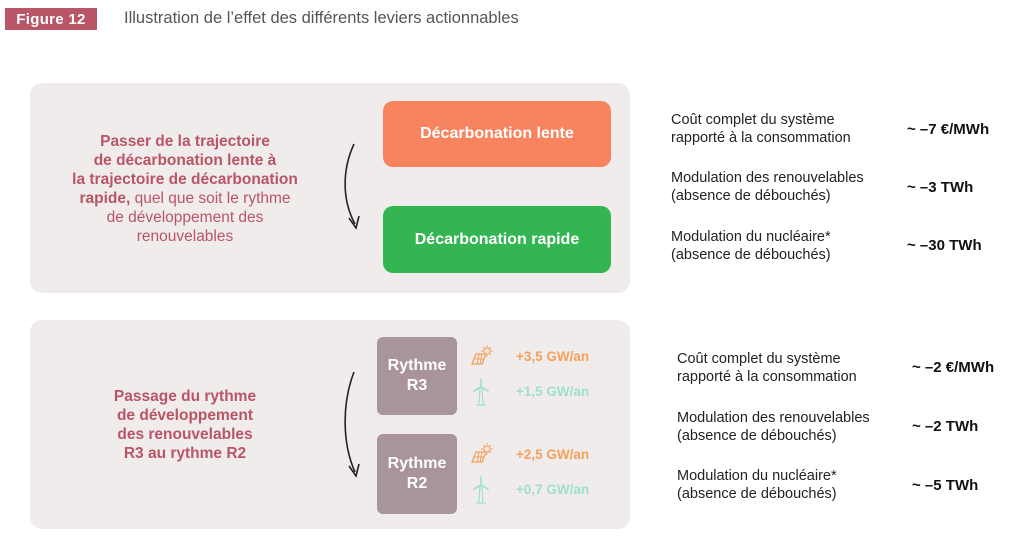  Describe the element at coordinates (553, 356) in the screenshot. I see `r3-solar-value: +3,5 GW/an` at that location.